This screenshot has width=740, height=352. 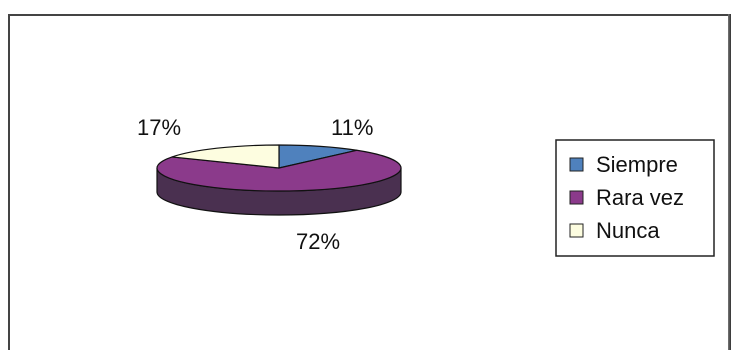 I want to click on legend-swatch-nunca, so click(x=576, y=230).